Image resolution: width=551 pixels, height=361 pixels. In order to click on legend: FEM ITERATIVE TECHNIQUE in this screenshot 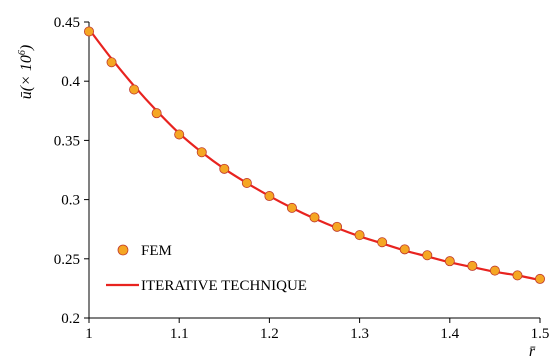, I will do `click(206, 268)`.